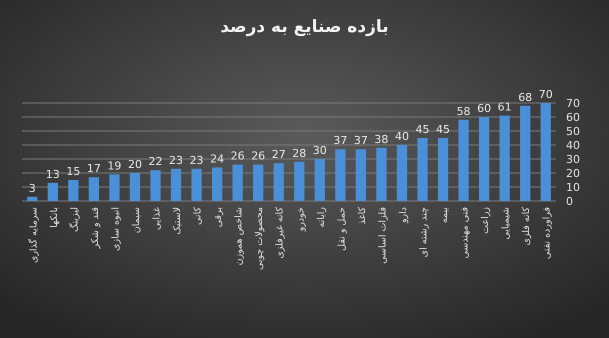 The height and width of the screenshot is (338, 609). Describe the element at coordinates (178, 221) in the screenshot. I see `x-tick-label: لاستیک` at that location.